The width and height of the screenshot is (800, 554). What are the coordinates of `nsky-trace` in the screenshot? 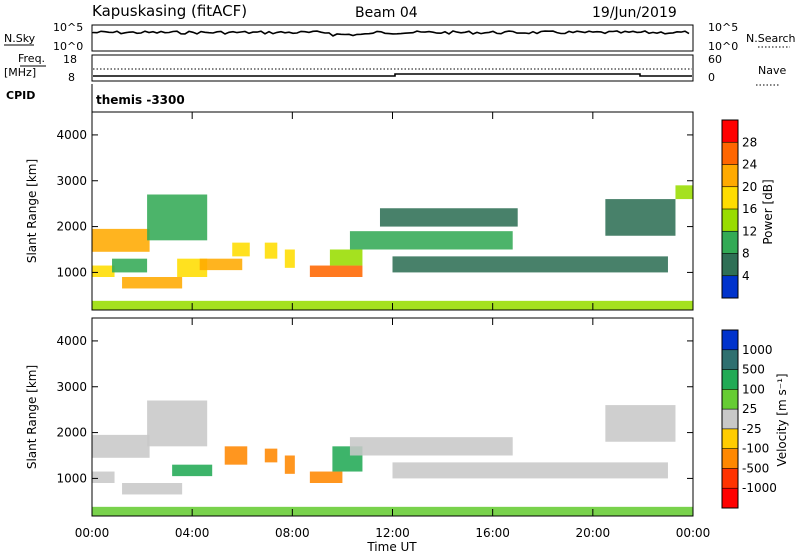 It's located at (391, 33).